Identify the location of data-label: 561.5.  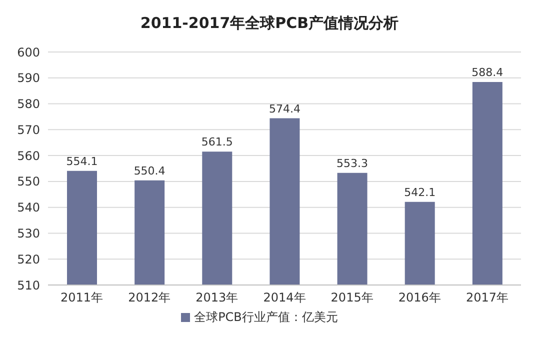
(217, 142).